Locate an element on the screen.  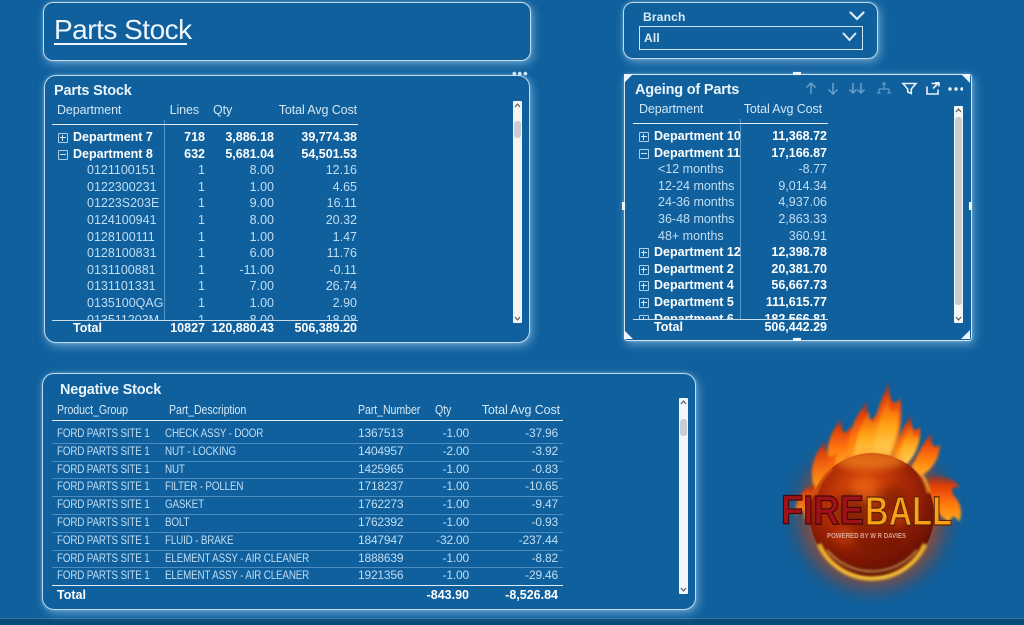
svg-text: FIRE is located at coordinates (822, 510).